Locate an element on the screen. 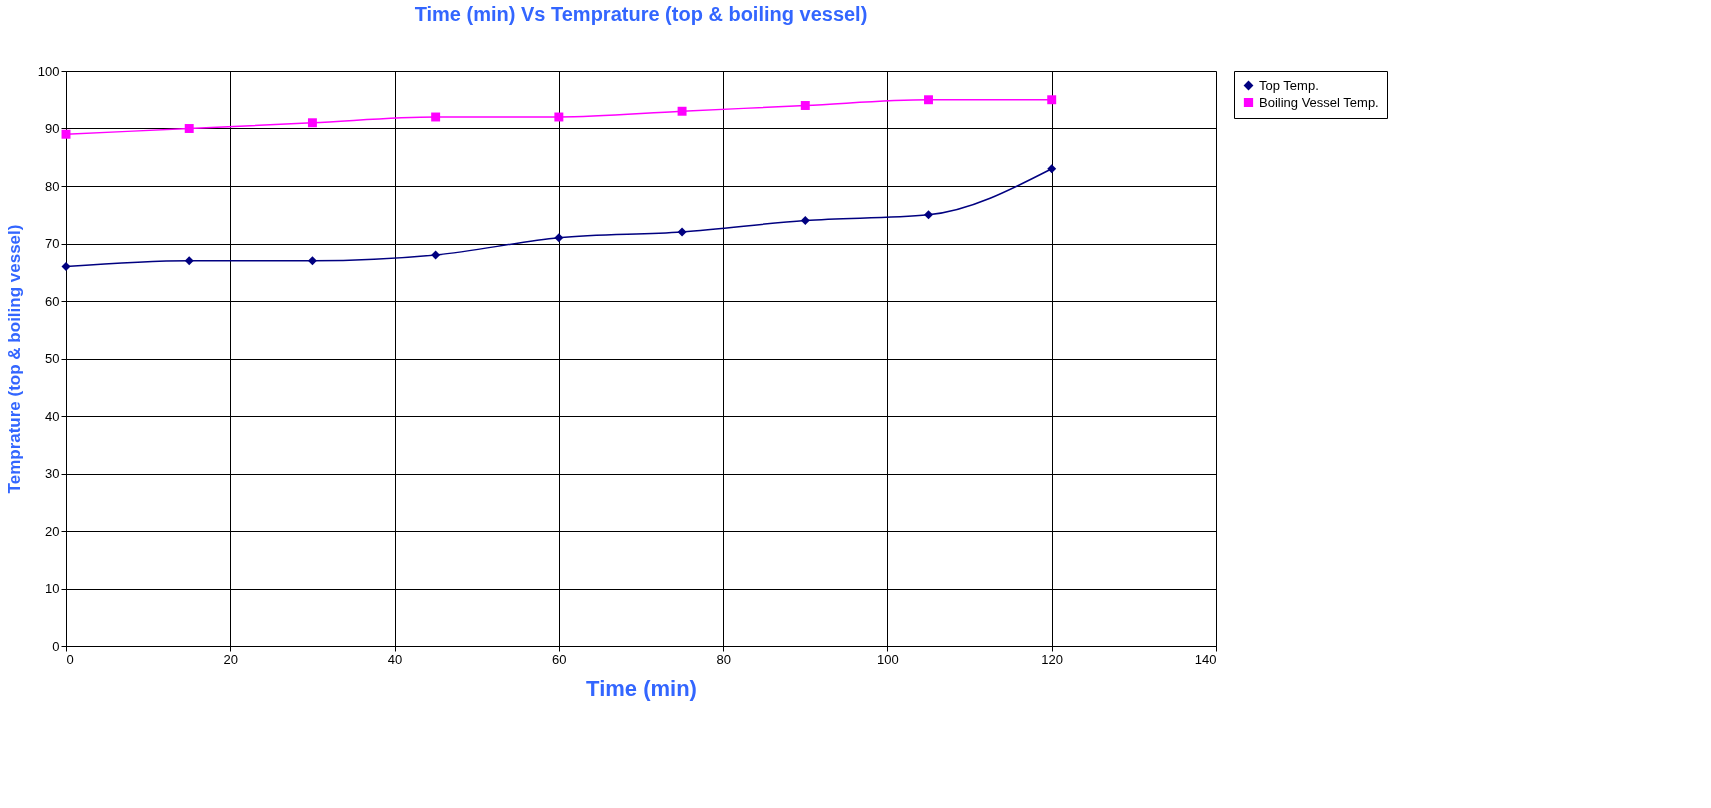 Image resolution: width=1711 pixels, height=808 pixels. y-tick-label: 90 is located at coordinates (52, 128).